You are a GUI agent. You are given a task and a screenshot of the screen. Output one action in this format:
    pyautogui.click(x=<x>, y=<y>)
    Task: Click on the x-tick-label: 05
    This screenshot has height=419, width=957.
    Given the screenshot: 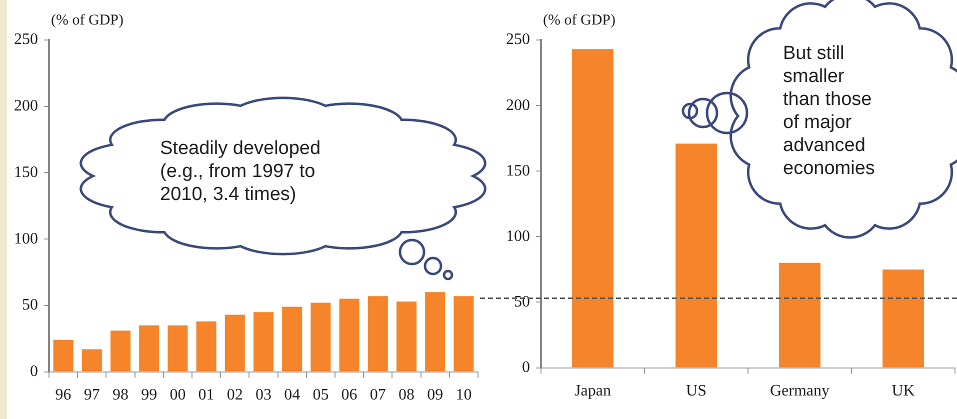 What is the action you would take?
    pyautogui.click(x=320, y=395)
    